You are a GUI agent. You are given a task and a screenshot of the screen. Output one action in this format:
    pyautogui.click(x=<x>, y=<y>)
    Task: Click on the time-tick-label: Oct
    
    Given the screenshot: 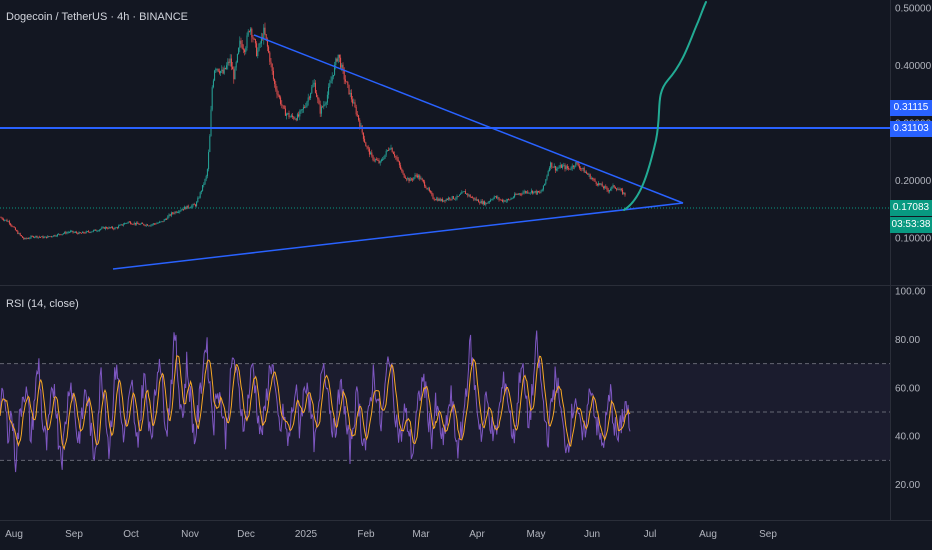 What is the action you would take?
    pyautogui.click(x=131, y=534)
    